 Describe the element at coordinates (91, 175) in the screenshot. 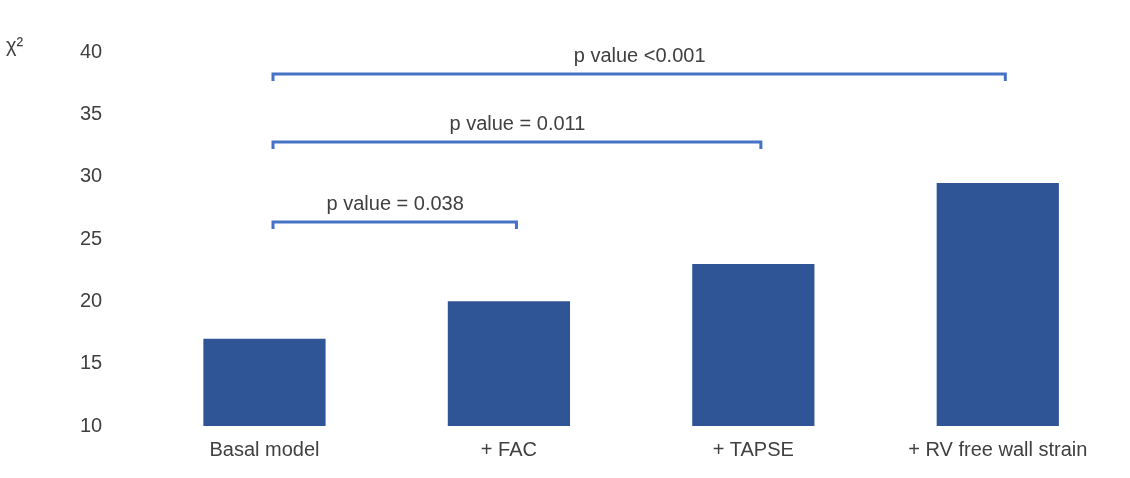

I see `y-tick-label: 30` at that location.